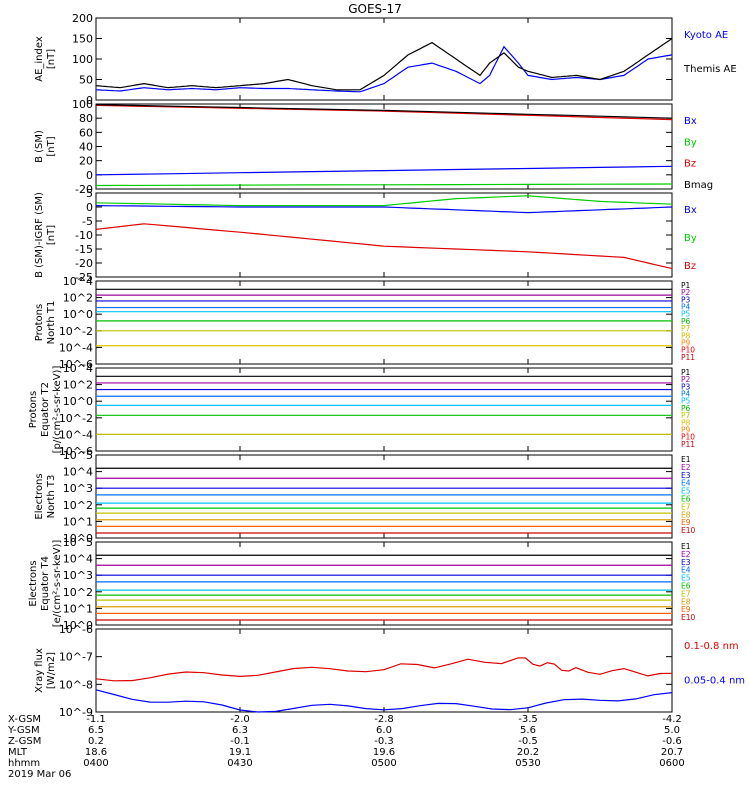 Image resolution: width=750 pixels, height=804 pixels. What do you see at coordinates (672, 741) in the screenshot?
I see `x-axis-value: -0.6` at bounding box center [672, 741].